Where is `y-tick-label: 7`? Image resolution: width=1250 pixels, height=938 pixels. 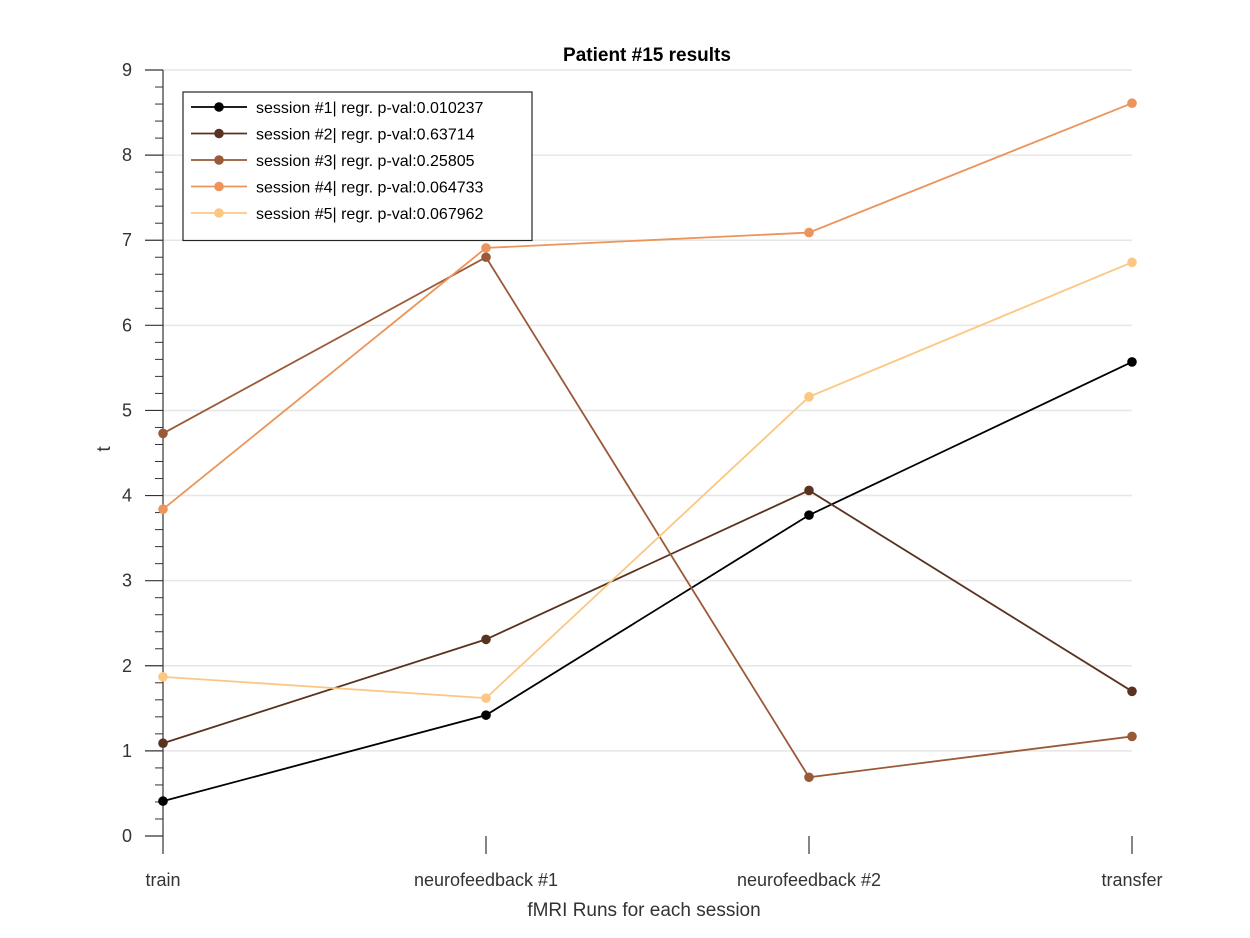 y-tick-label: 7 is located at coordinates (127, 240).